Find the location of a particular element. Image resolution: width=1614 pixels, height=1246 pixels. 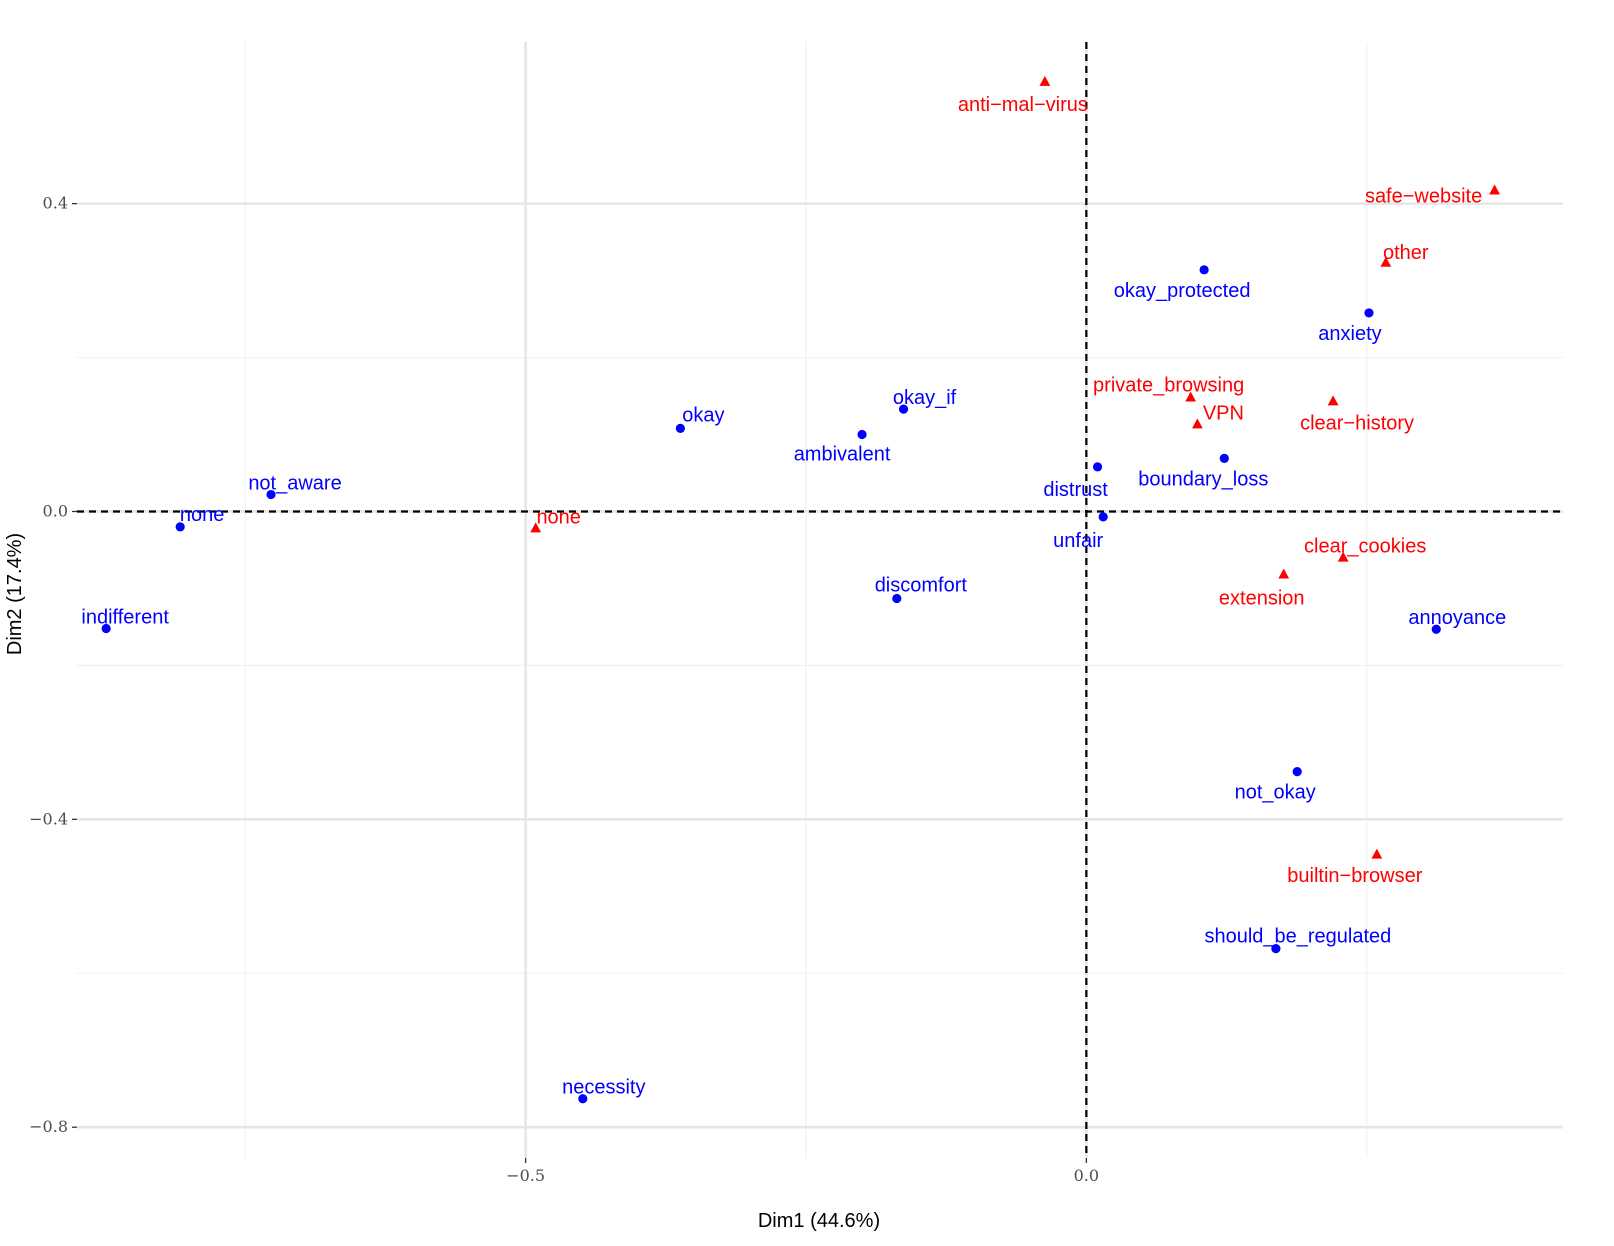

x-tick-label: −0.5 is located at coordinates (525, 1175).